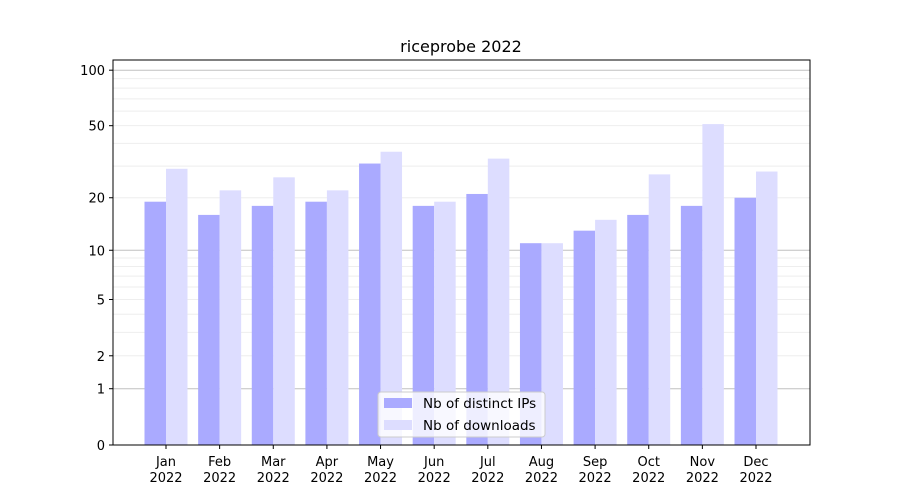 The width and height of the screenshot is (900, 504). Describe the element at coordinates (487, 470) in the screenshot. I see `x-tick-label: Jul 2022` at that location.